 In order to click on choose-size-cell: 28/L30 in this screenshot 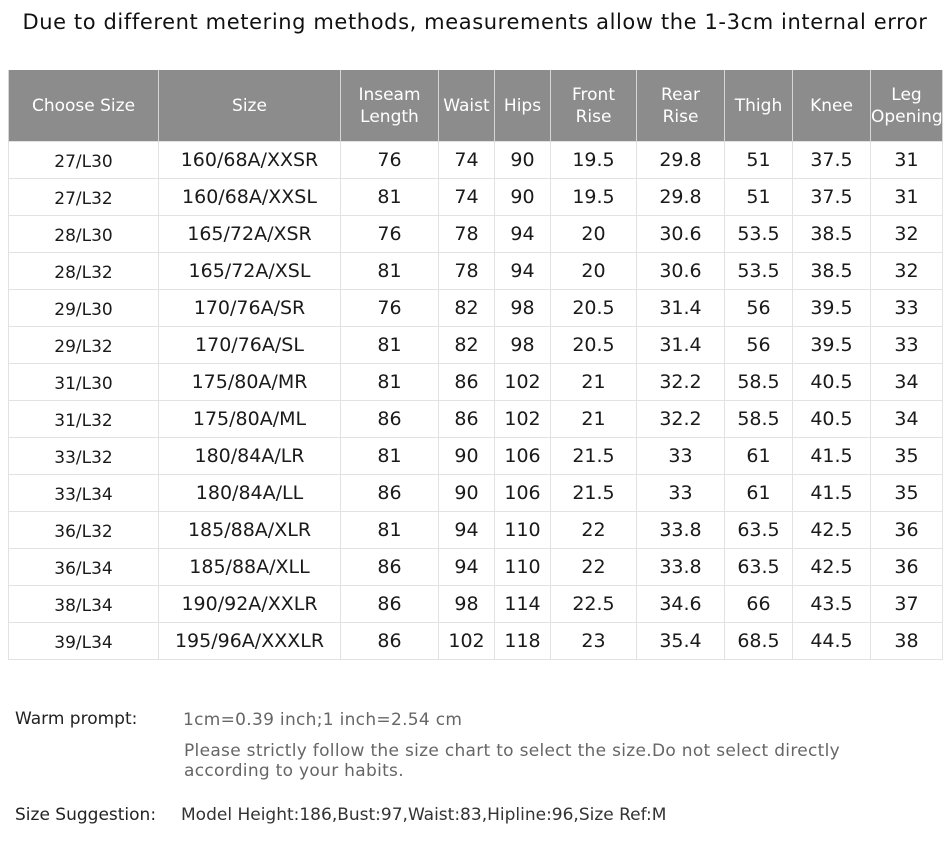, I will do `click(83, 234)`.